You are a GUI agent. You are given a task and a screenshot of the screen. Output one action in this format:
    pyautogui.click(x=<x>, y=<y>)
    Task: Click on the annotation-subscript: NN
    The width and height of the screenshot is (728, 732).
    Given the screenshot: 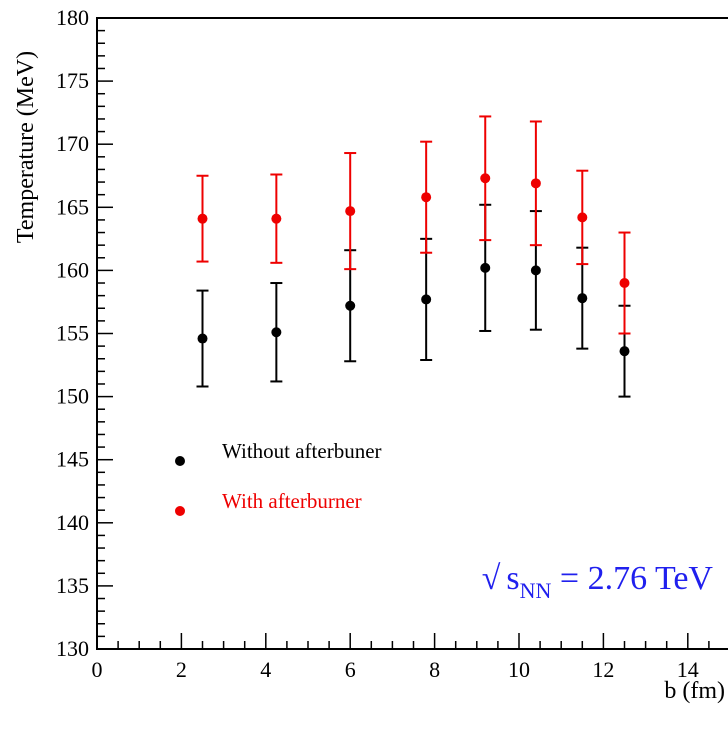 What is the action you would take?
    pyautogui.click(x=536, y=590)
    